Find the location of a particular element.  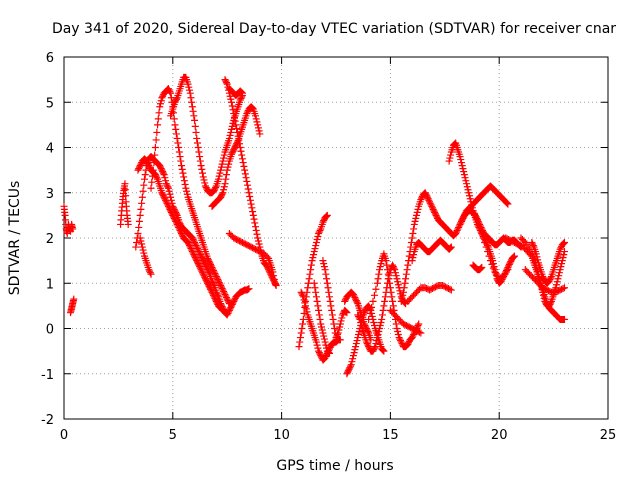

x-tick-label: 25 is located at coordinates (608, 435).